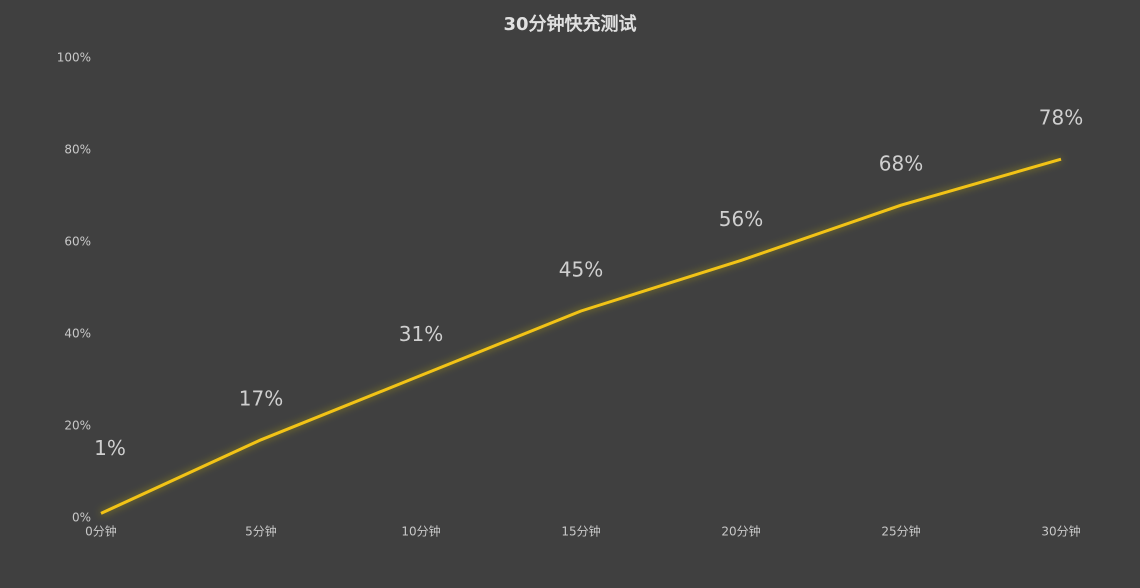  Describe the element at coordinates (261, 531) in the screenshot. I see `x-tick-label: 5分钟` at that location.